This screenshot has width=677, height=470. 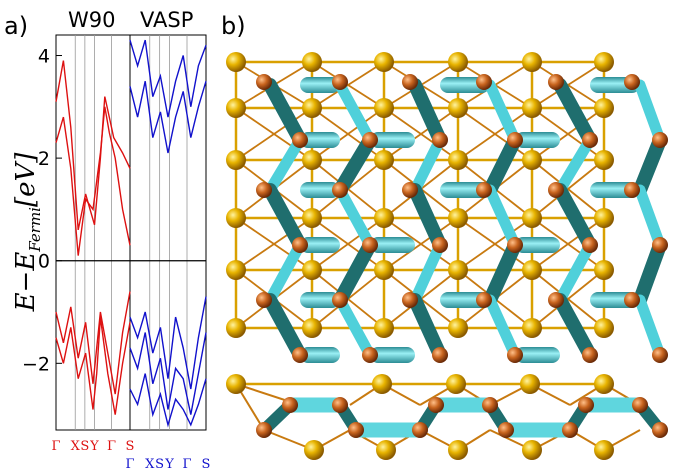 I want to click on y-axis-label: E−EFermi[eV], so click(x=27, y=232).